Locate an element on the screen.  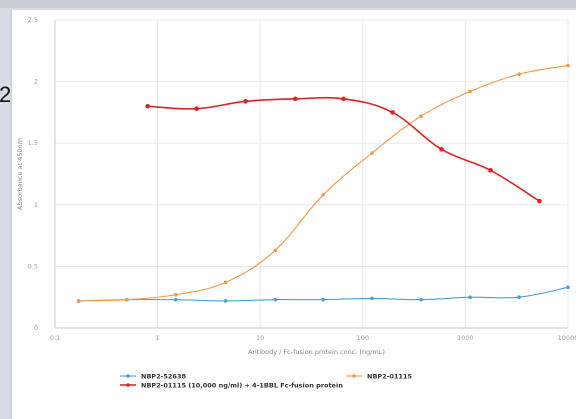
y-tick-label: 0 is located at coordinates (36, 328).